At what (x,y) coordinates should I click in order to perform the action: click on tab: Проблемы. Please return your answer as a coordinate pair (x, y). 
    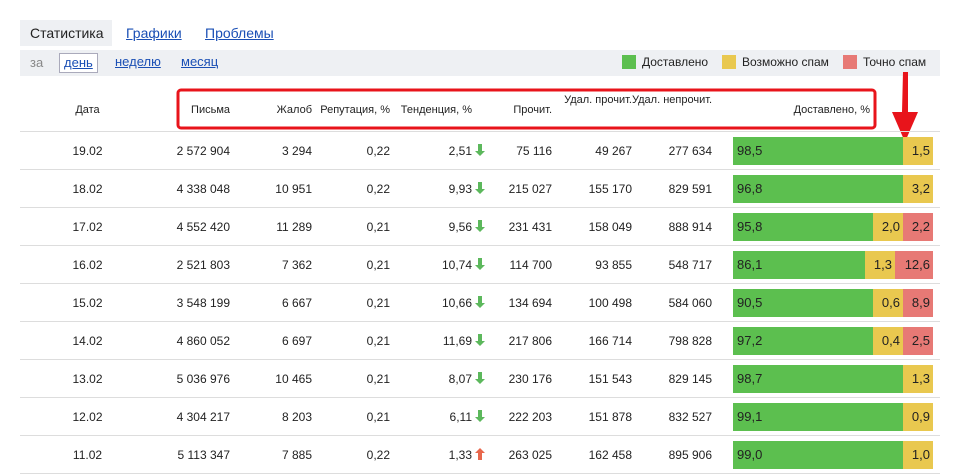
    Looking at the image, I should click on (239, 33).